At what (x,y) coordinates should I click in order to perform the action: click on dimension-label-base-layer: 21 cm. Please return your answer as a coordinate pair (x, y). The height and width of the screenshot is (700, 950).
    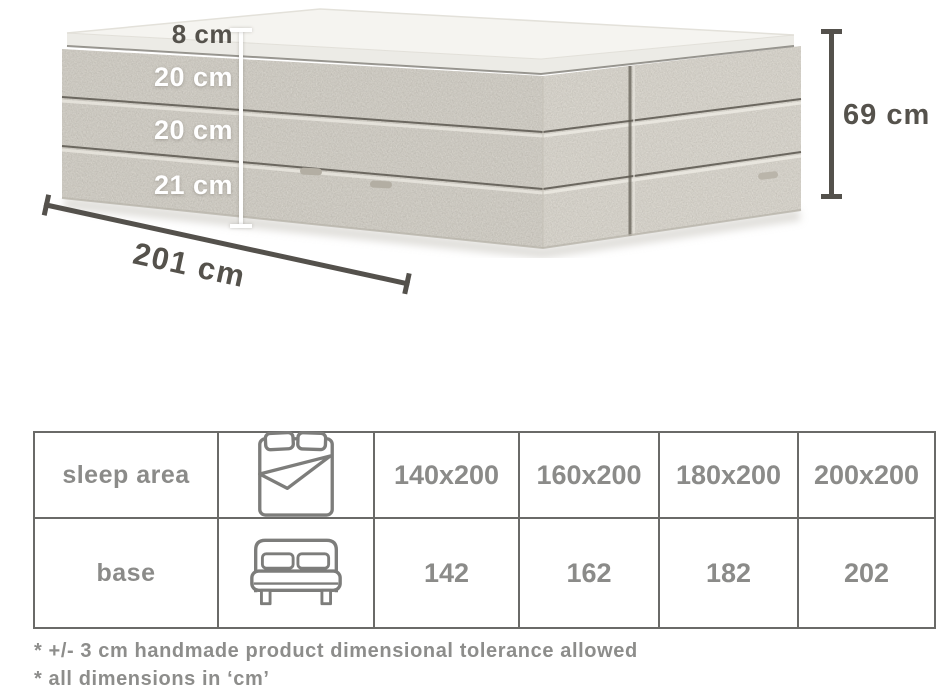
    Looking at the image, I should click on (193, 185).